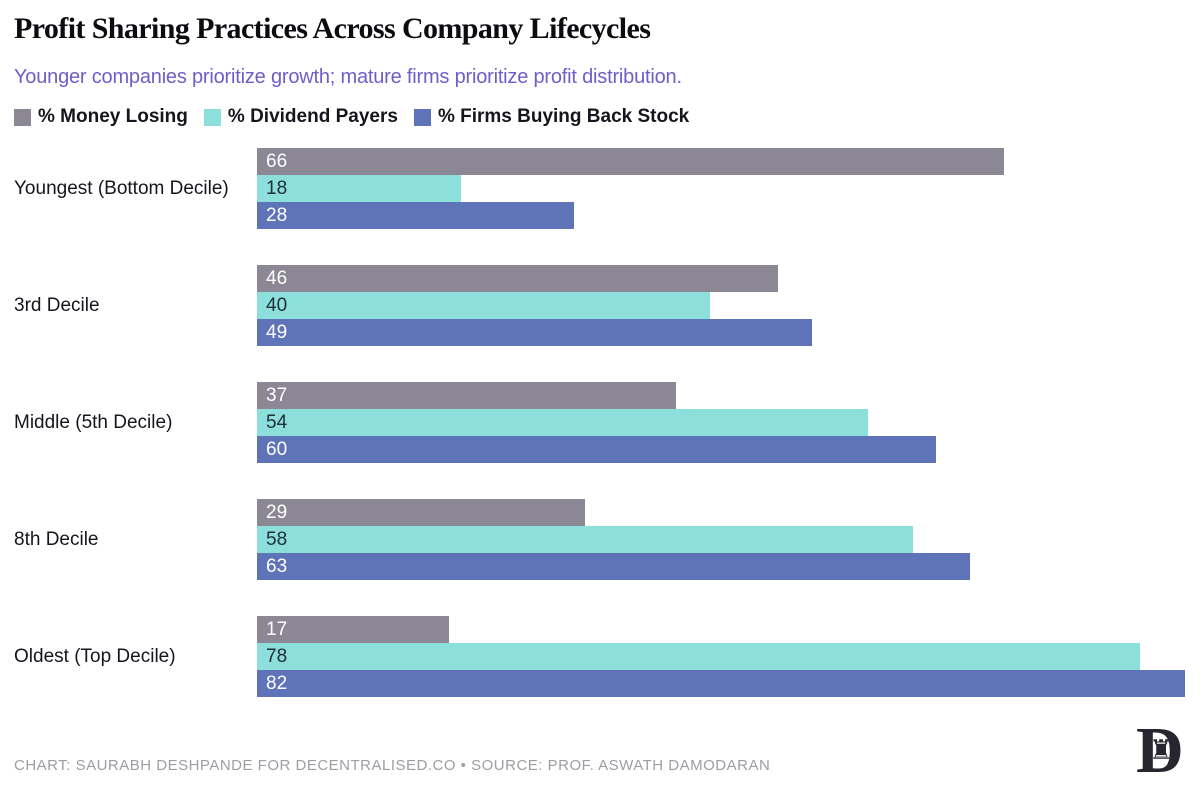 This screenshot has width=1200, height=792. What do you see at coordinates (277, 161) in the screenshot?
I see `bar-value-label: 66` at bounding box center [277, 161].